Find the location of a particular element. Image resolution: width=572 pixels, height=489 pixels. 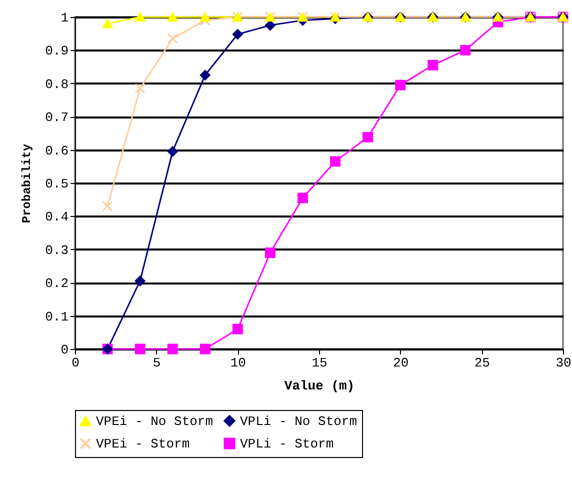

y-tick-label: 0.9 is located at coordinates (56, 51).